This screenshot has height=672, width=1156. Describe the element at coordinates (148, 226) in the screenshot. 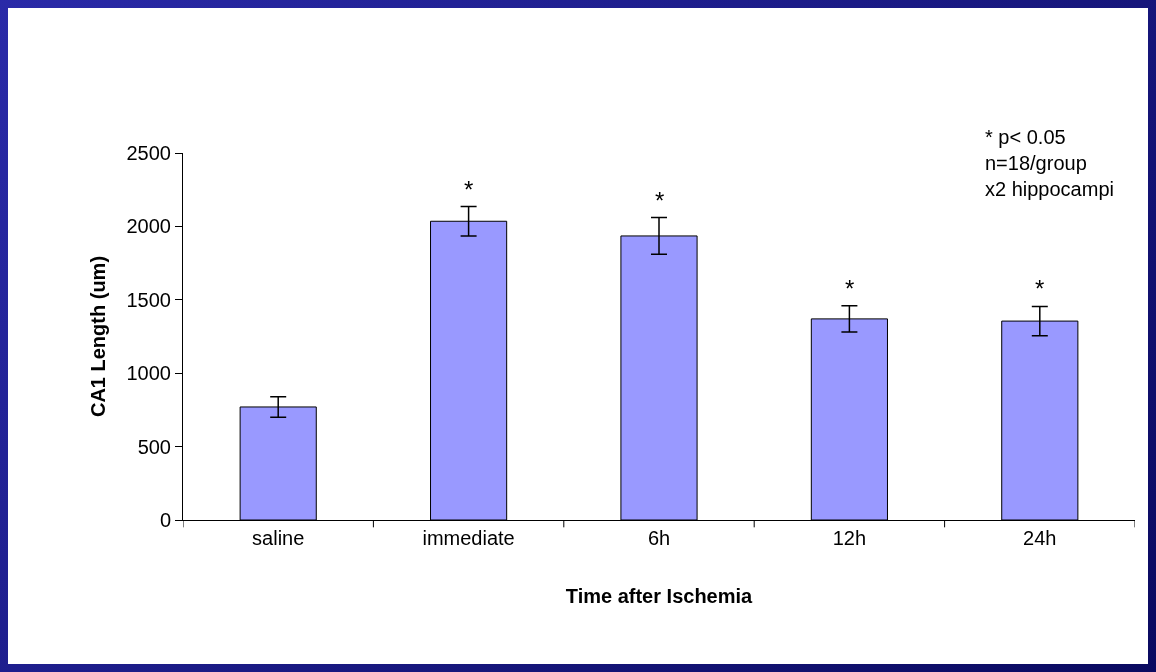

I see `y-tick-label: 2000` at that location.